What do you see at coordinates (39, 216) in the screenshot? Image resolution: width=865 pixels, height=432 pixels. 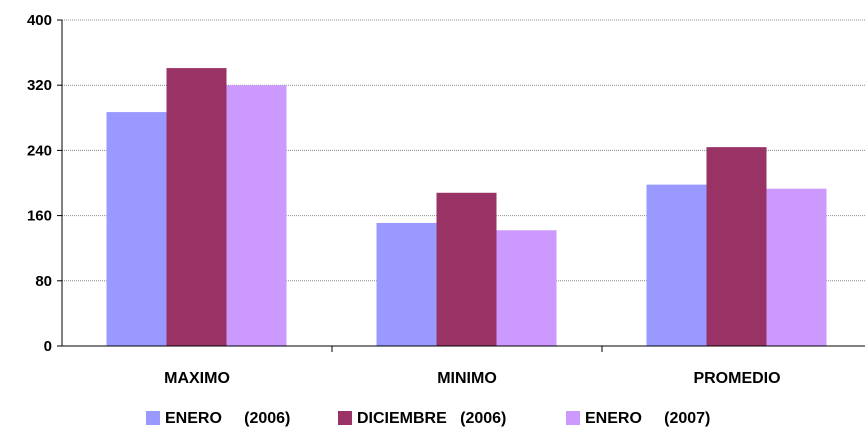 I see `y-tick-label: 160` at bounding box center [39, 216].